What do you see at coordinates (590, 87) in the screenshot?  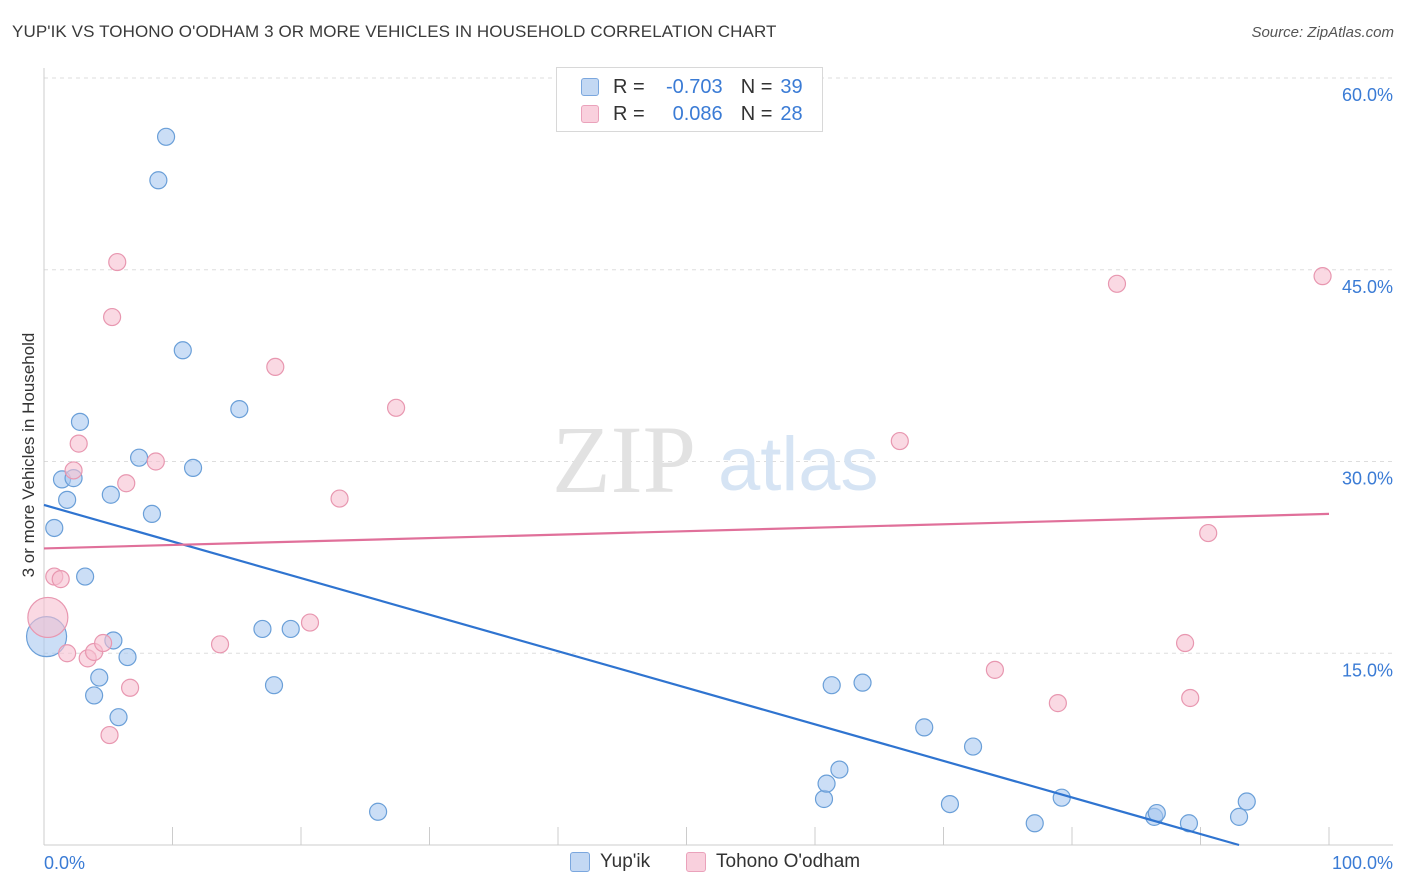 I see `legend-swatch-blue` at bounding box center [590, 87].